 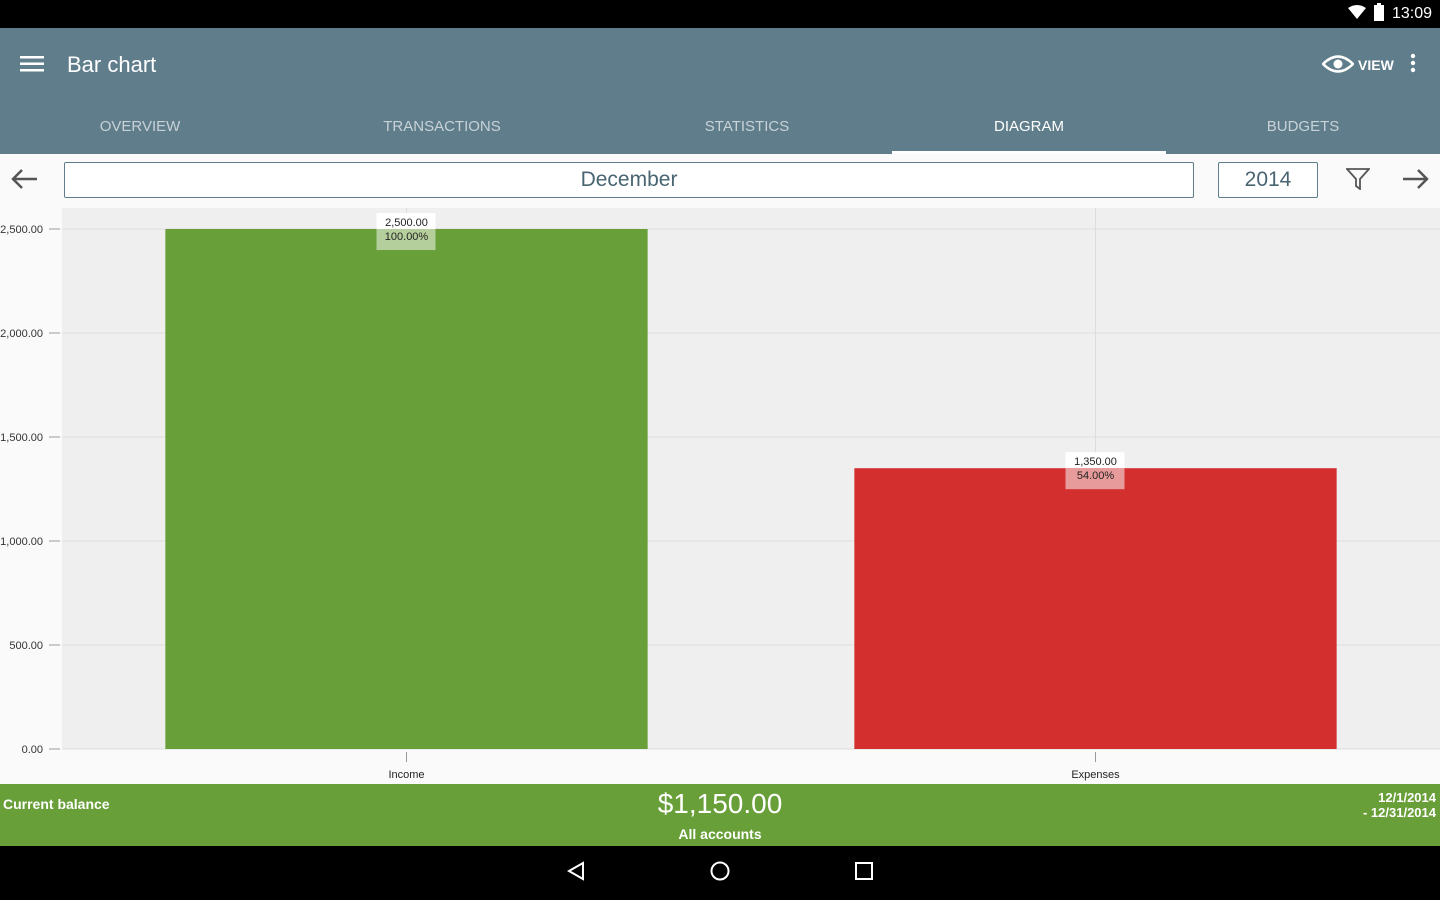 I want to click on data-label: 1,350.00, so click(x=1095, y=462).